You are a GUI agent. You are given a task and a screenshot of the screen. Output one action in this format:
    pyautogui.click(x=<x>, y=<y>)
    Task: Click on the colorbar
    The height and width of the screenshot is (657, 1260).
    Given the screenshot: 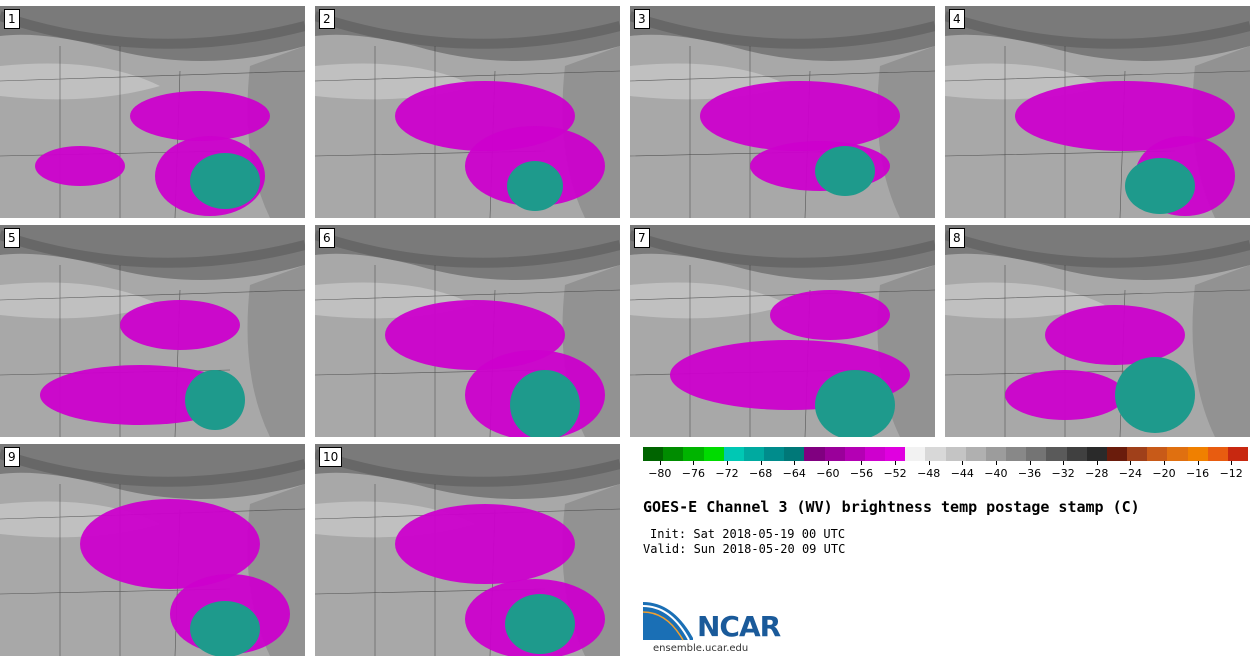 What is the action you would take?
    pyautogui.click(x=946, y=454)
    